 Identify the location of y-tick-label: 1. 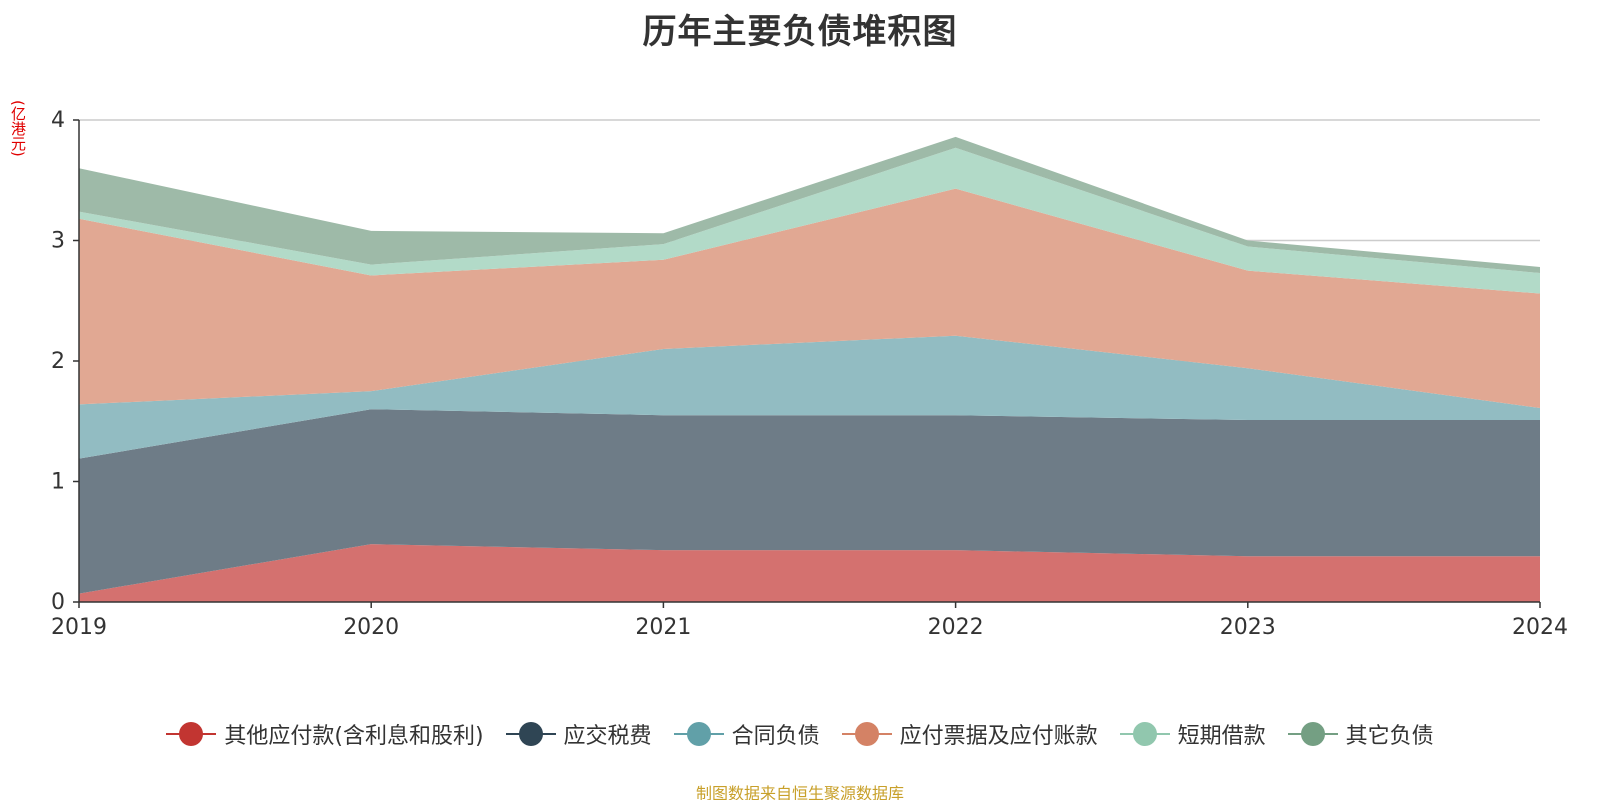
(58, 482).